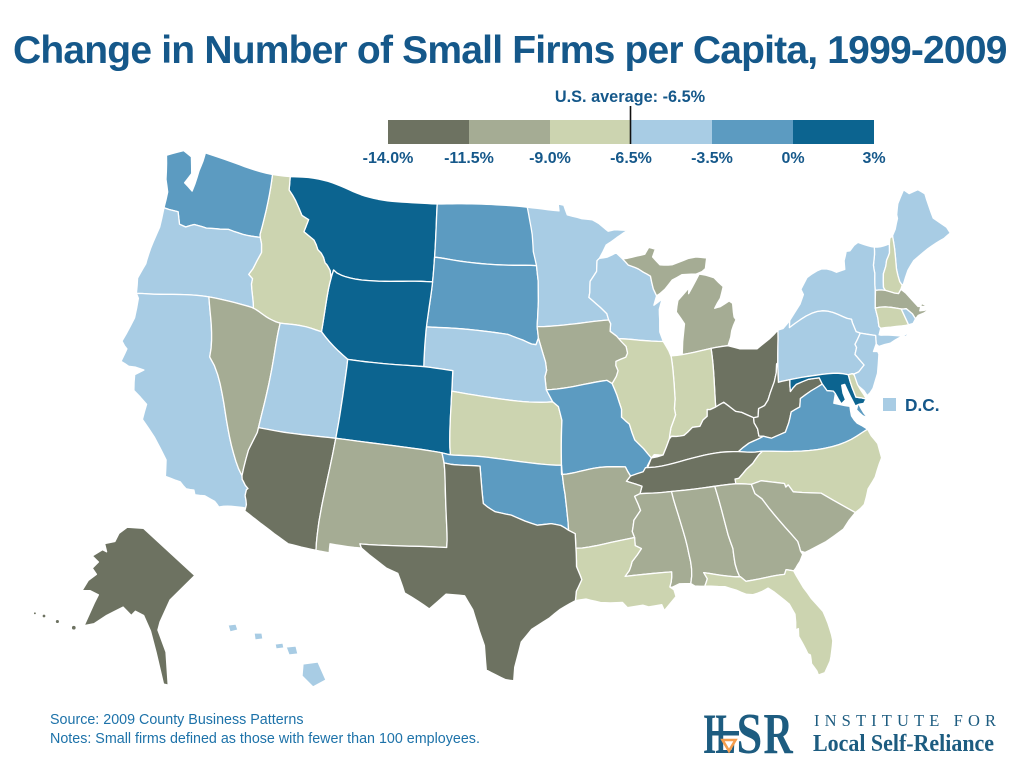 This screenshot has width=1024, height=768. Describe the element at coordinates (922, 405) in the screenshot. I see `svg-text: D.C.` at that location.